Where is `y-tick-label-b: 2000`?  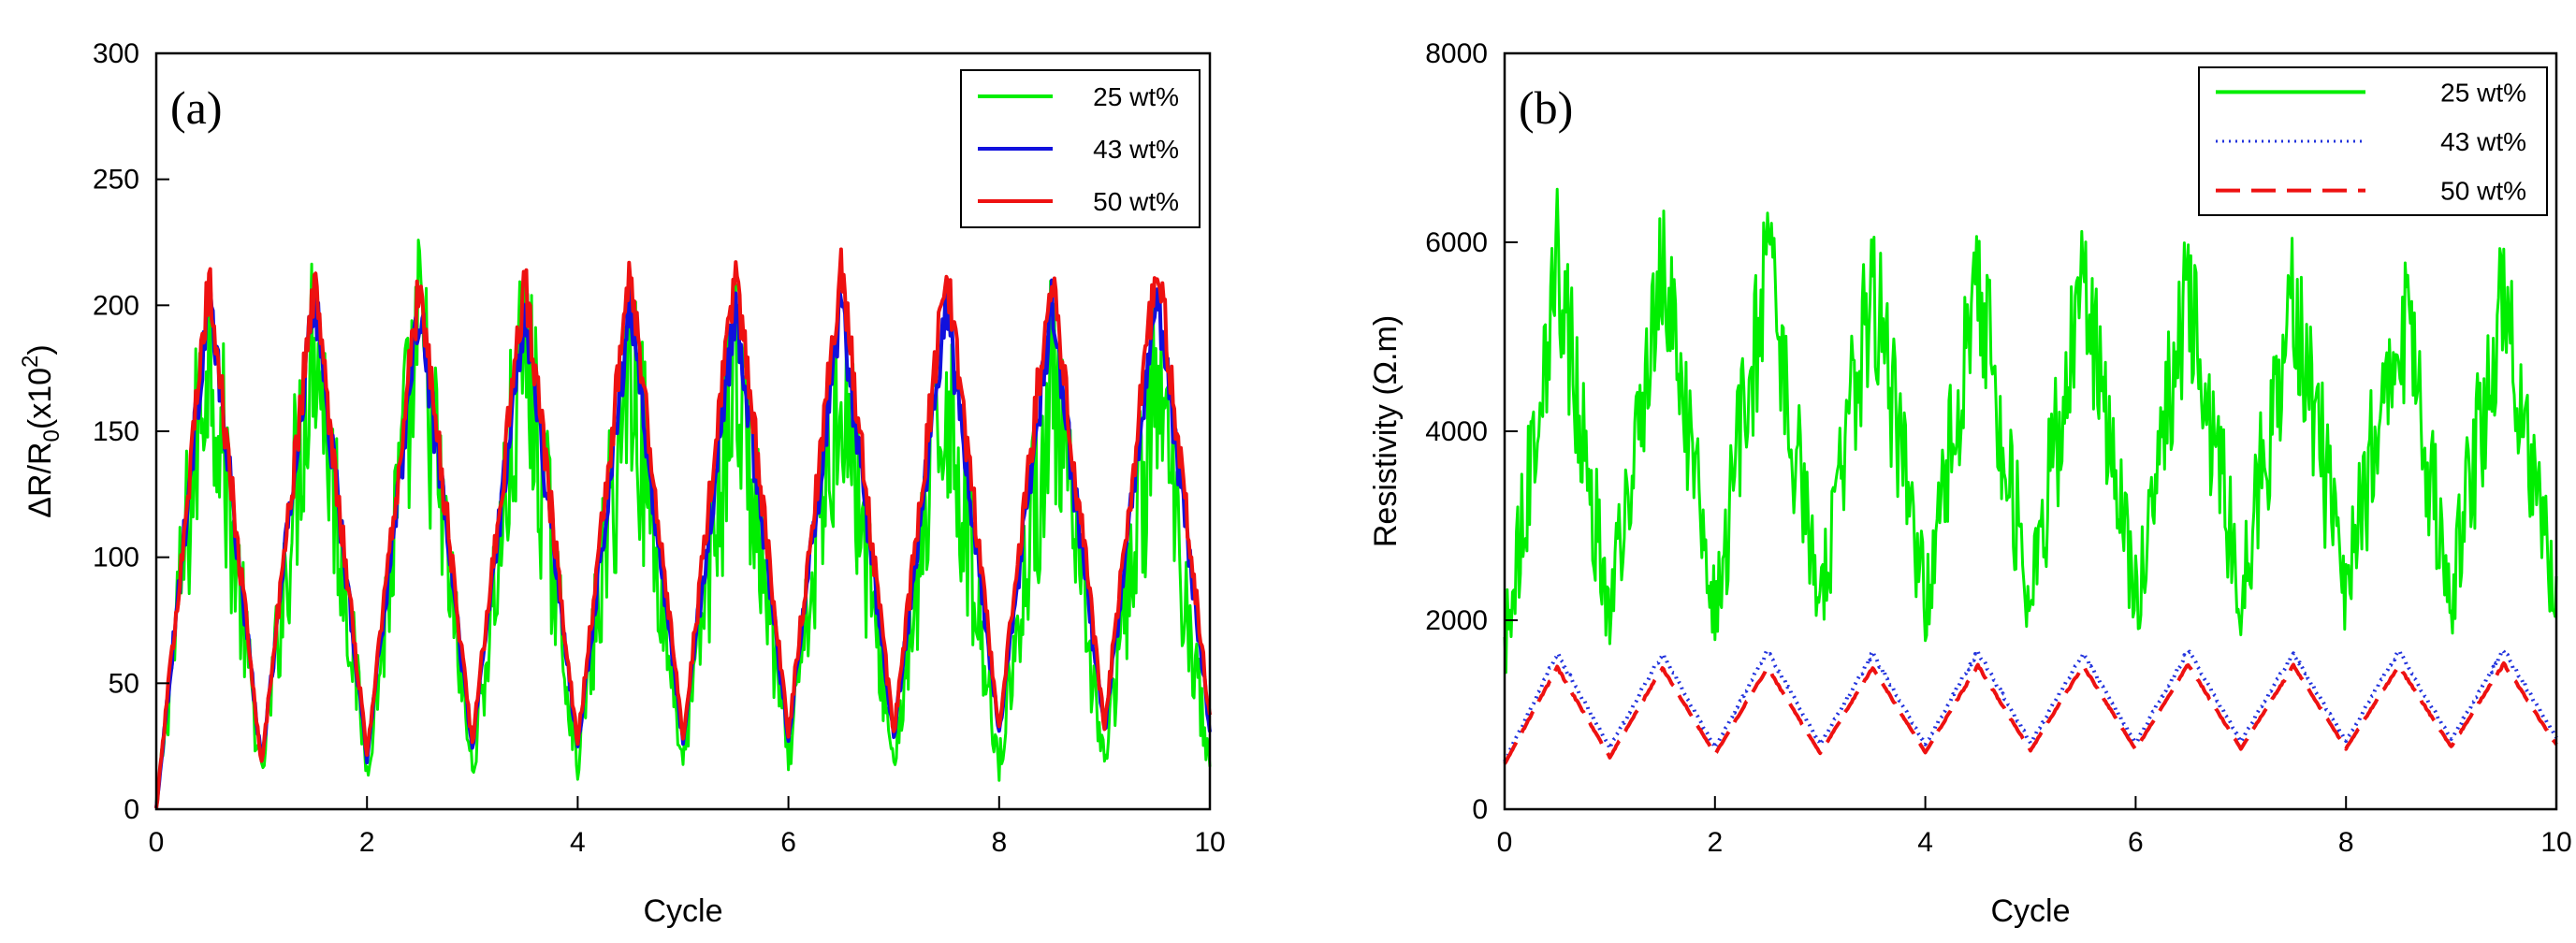 y-tick-label-b: 2000 is located at coordinates (1456, 621).